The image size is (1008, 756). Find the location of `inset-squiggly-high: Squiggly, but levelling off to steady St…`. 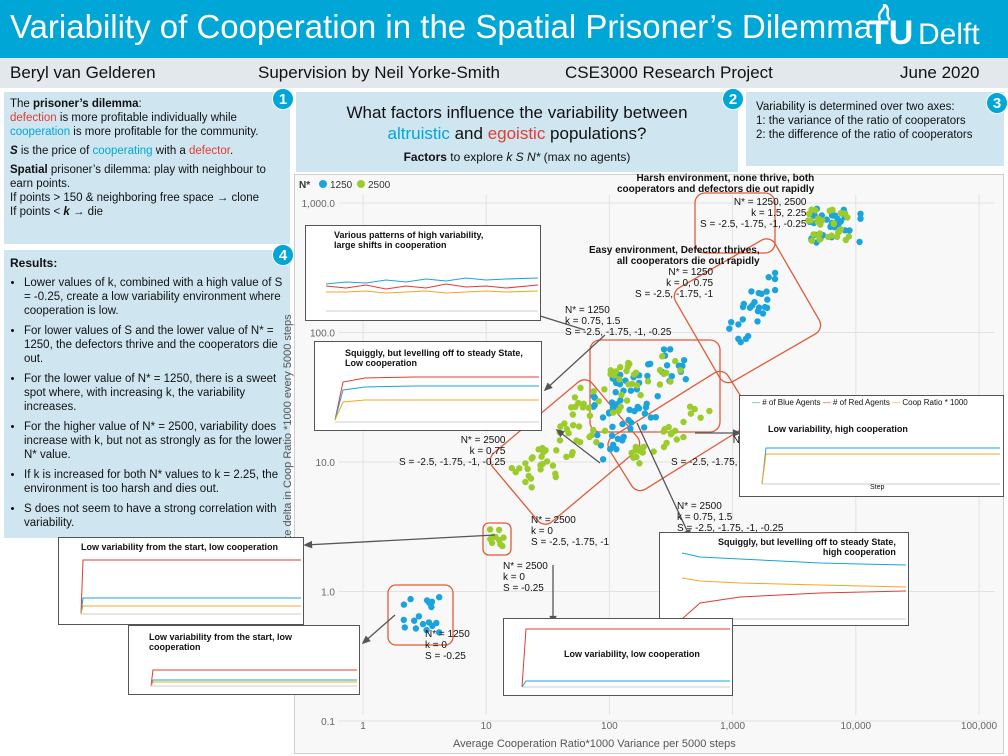

inset-squiggly-high: Squiggly, but levelling off to steady St… is located at coordinates (784, 579).